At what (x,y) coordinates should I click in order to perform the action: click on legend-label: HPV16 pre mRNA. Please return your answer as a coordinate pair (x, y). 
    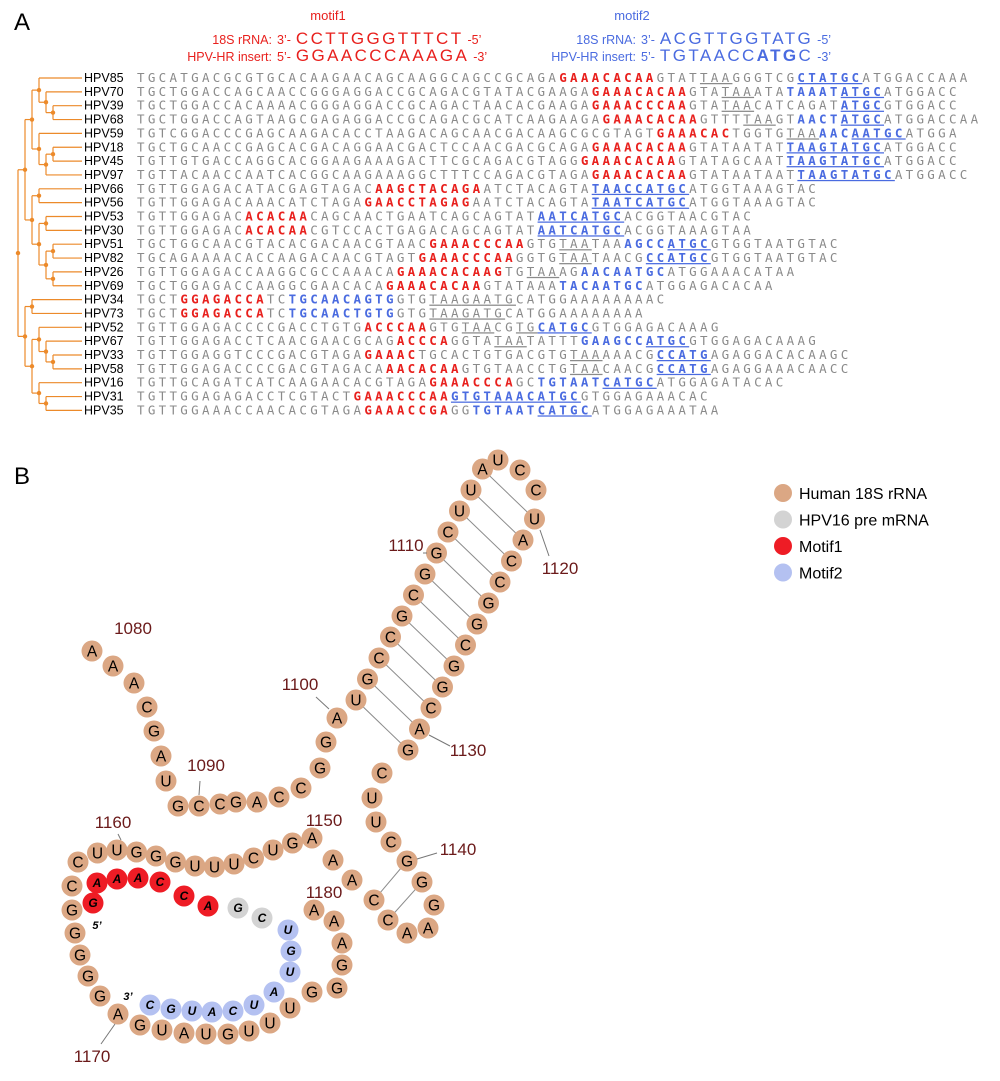
    Looking at the image, I should click on (864, 521).